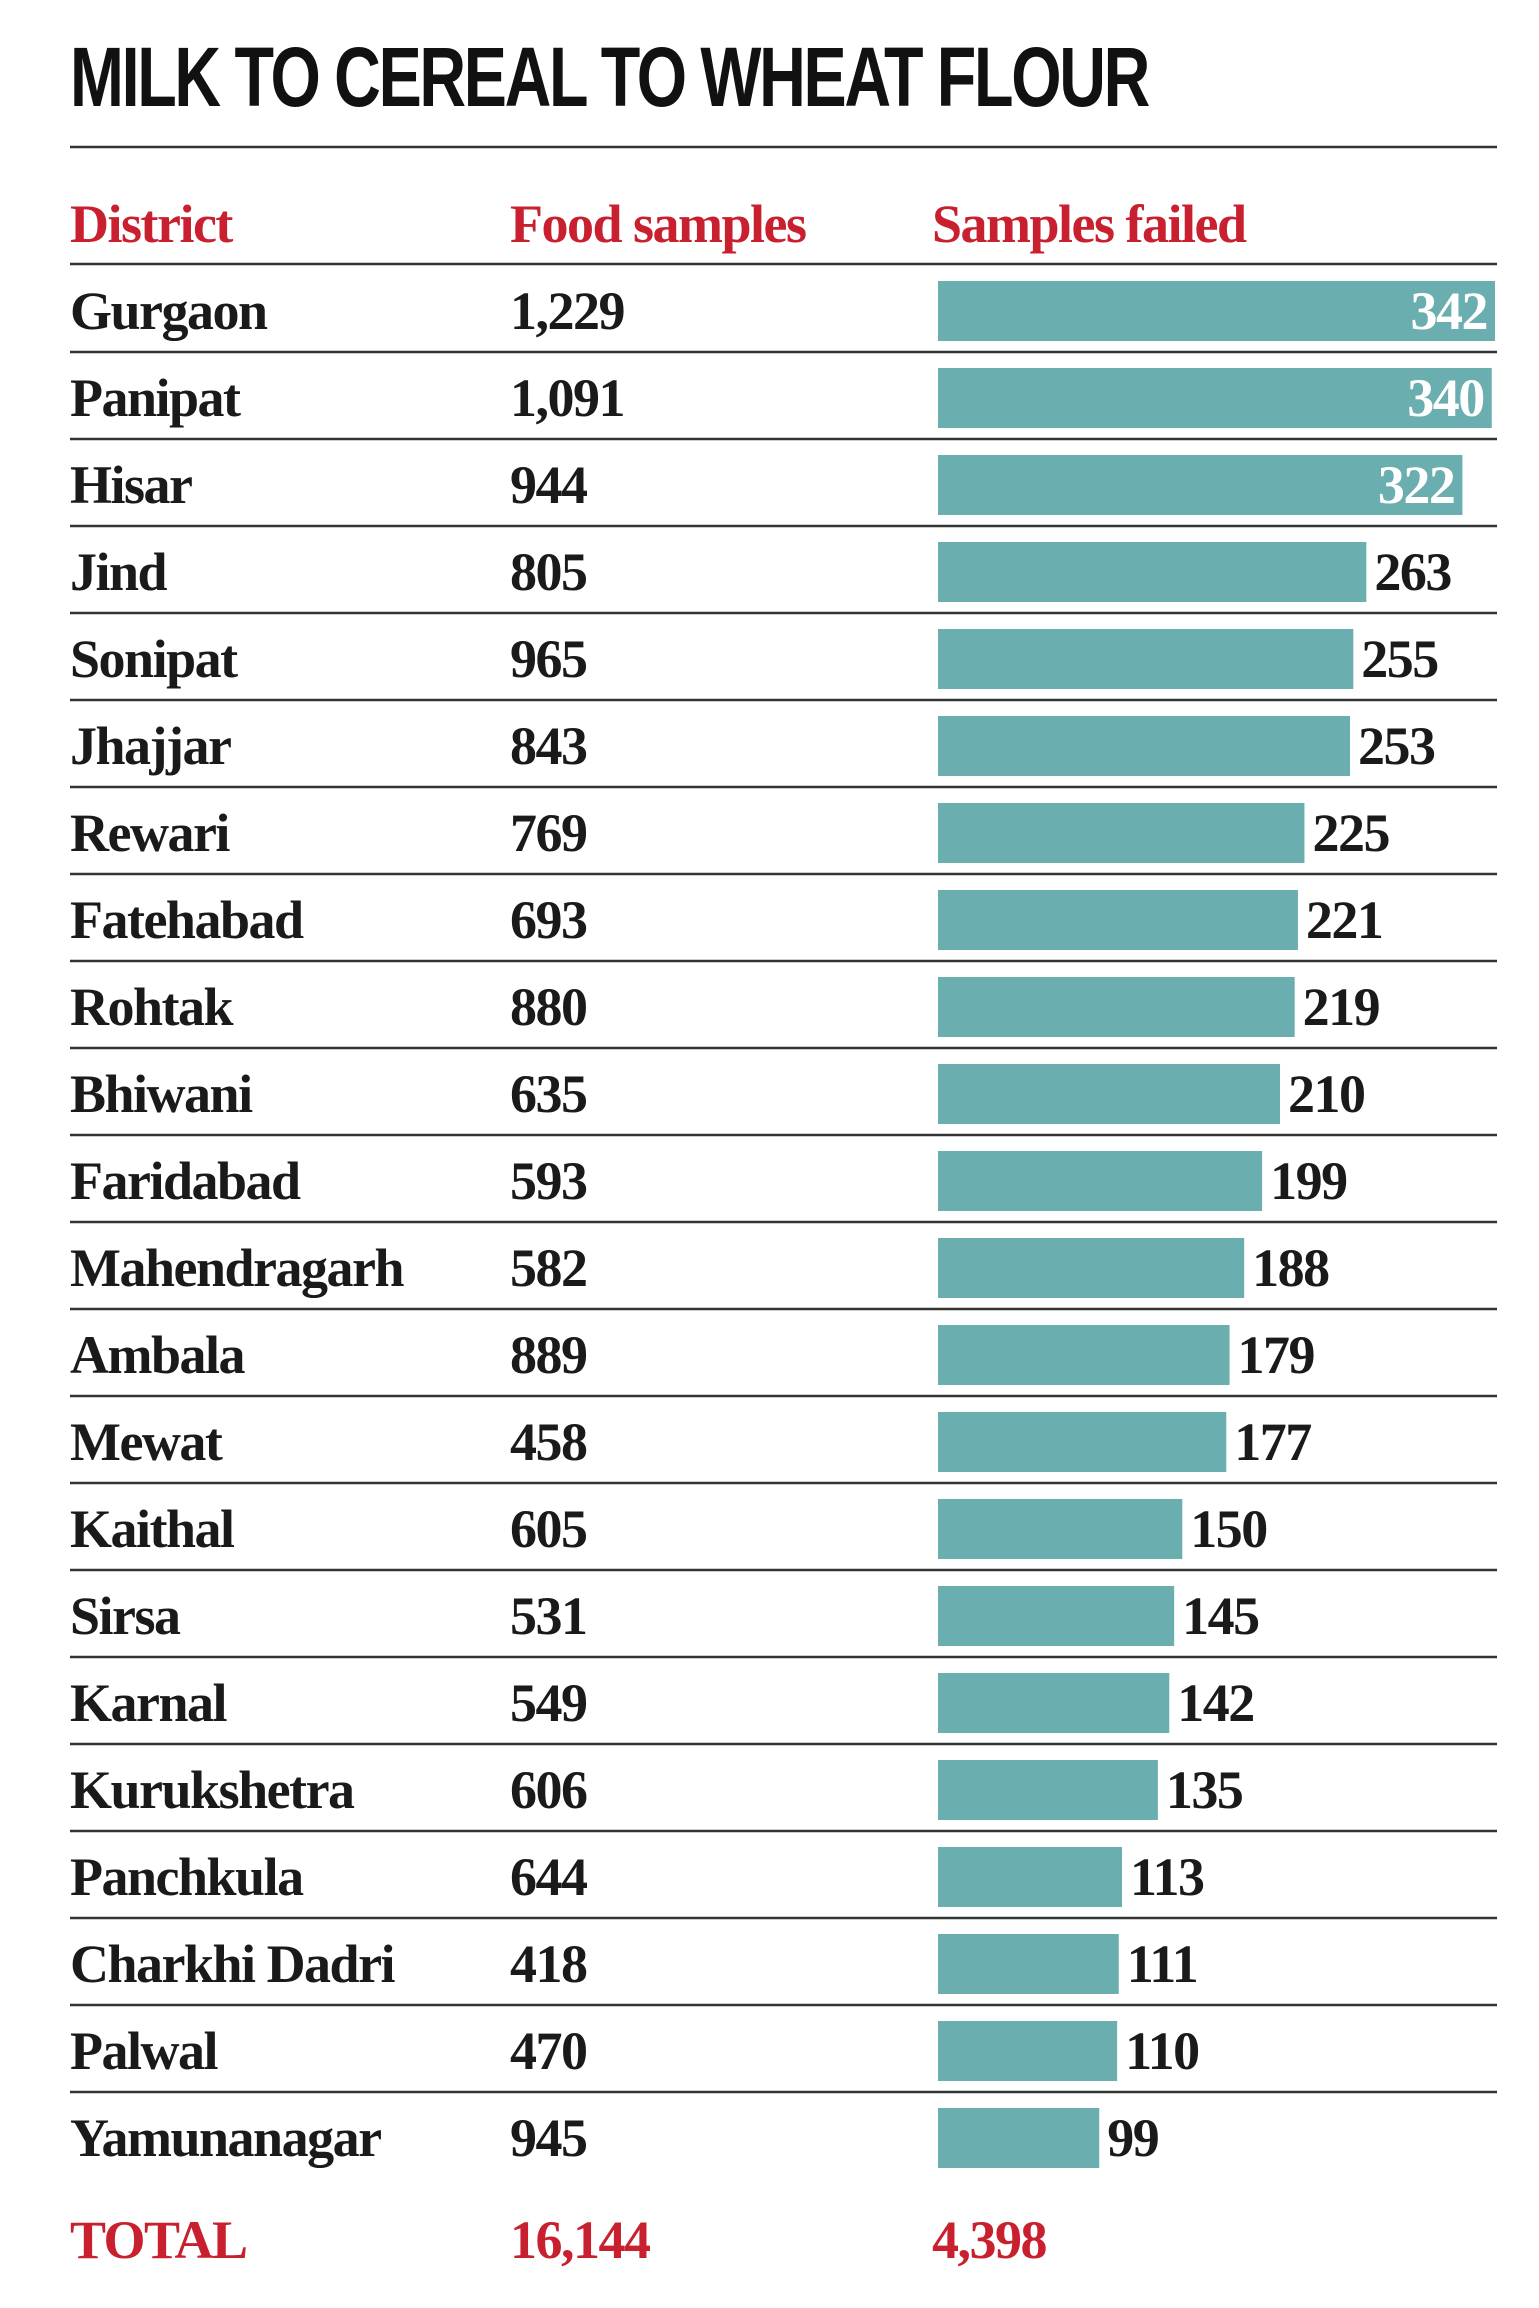  I want to click on food-samples: 945, so click(548, 2138).